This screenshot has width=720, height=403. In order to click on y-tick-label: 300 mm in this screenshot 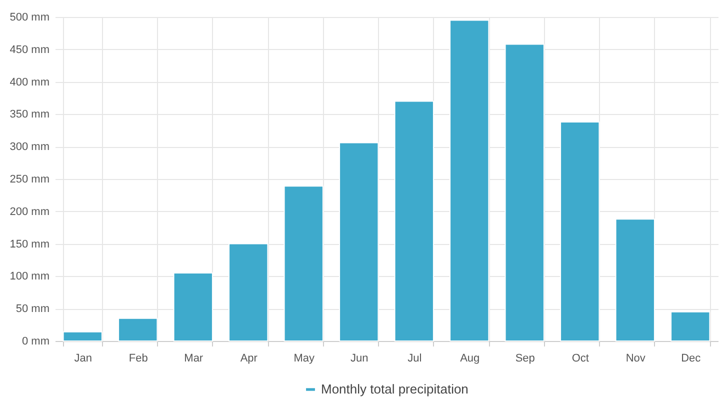, I will do `click(30, 147)`.